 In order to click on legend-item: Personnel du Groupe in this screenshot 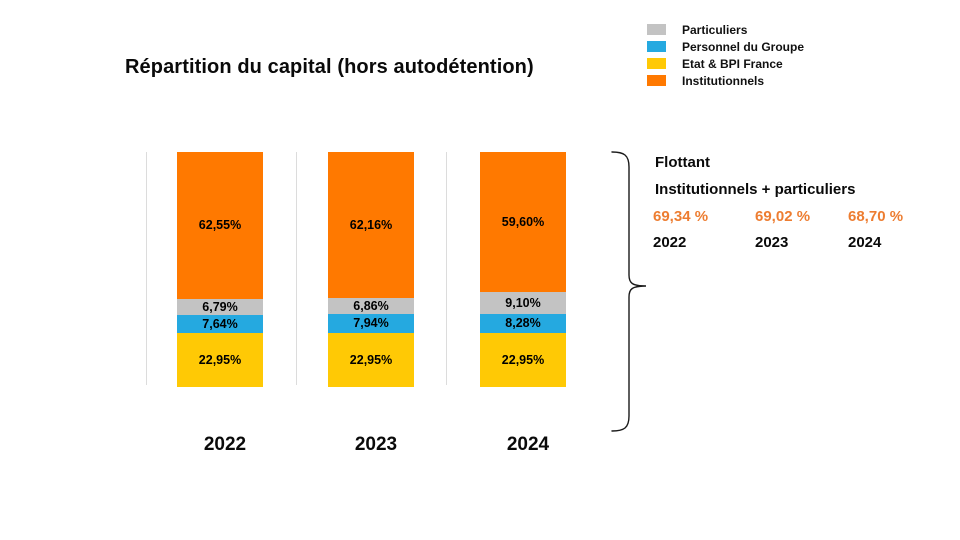, I will do `click(725, 46)`.